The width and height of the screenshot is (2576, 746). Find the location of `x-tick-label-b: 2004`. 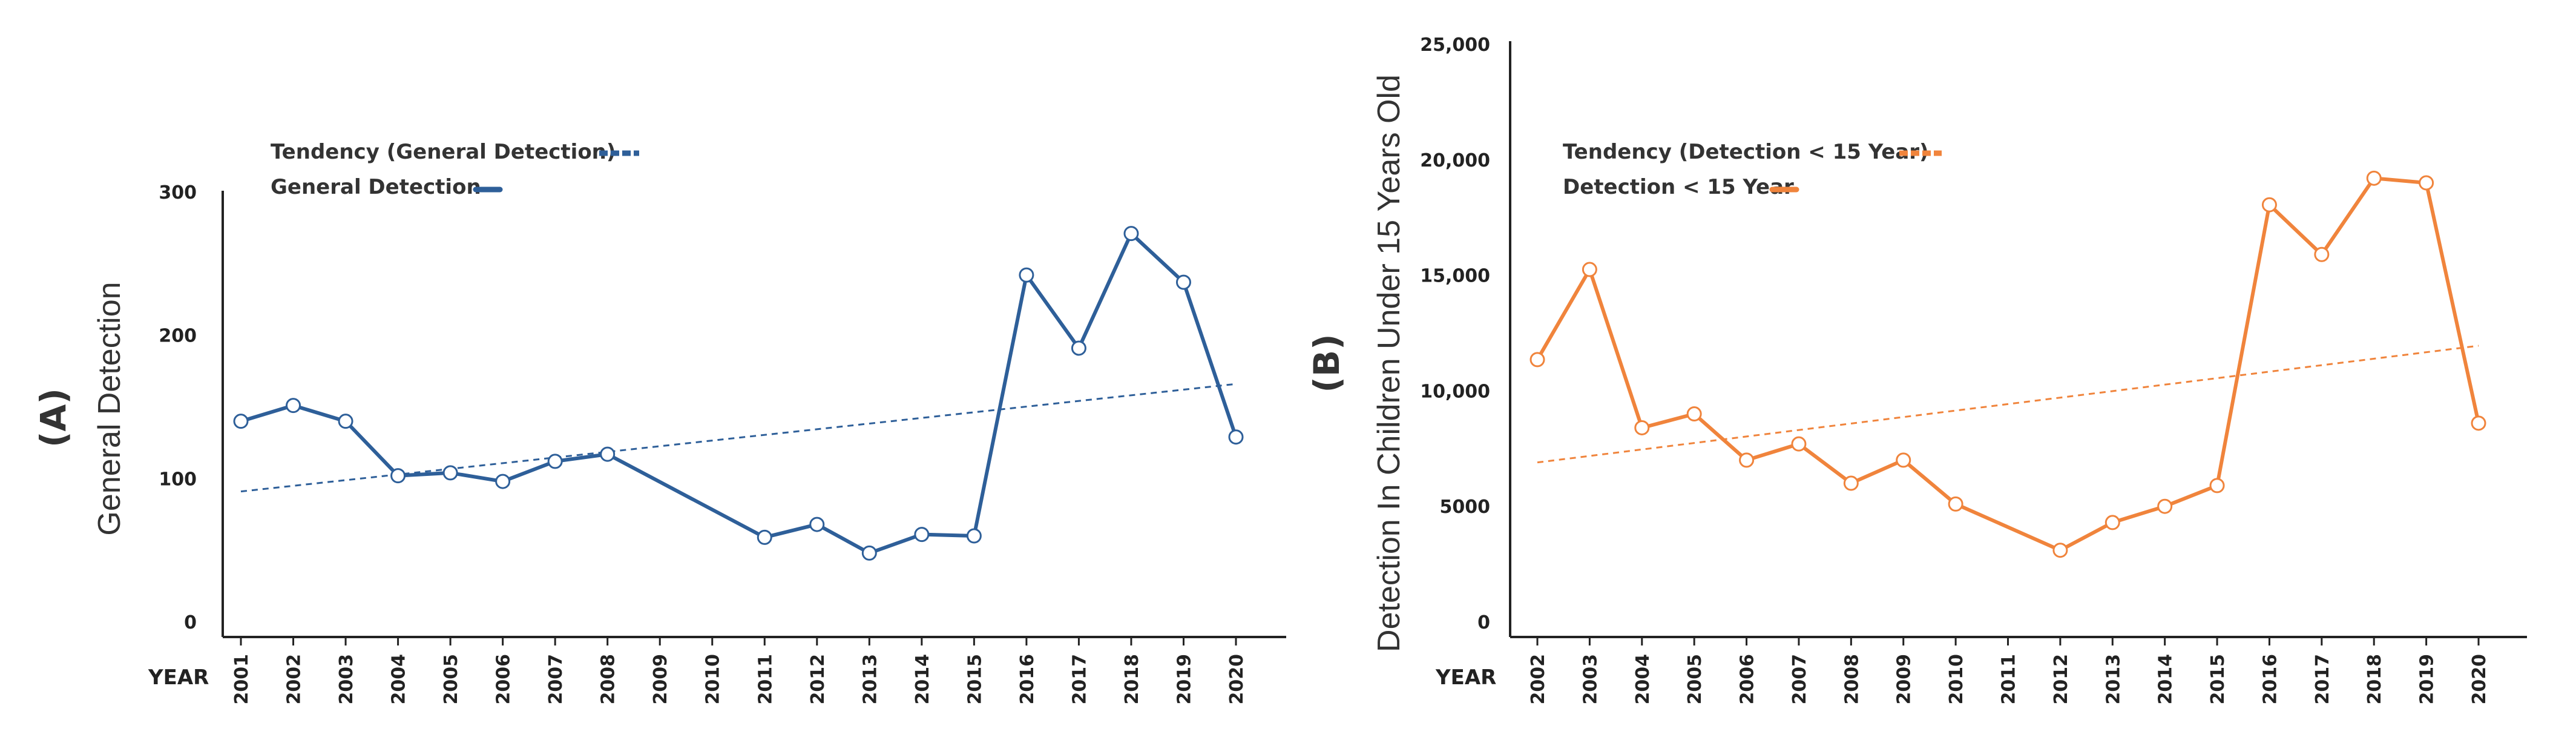

x-tick-label-b: 2004 is located at coordinates (1643, 680).